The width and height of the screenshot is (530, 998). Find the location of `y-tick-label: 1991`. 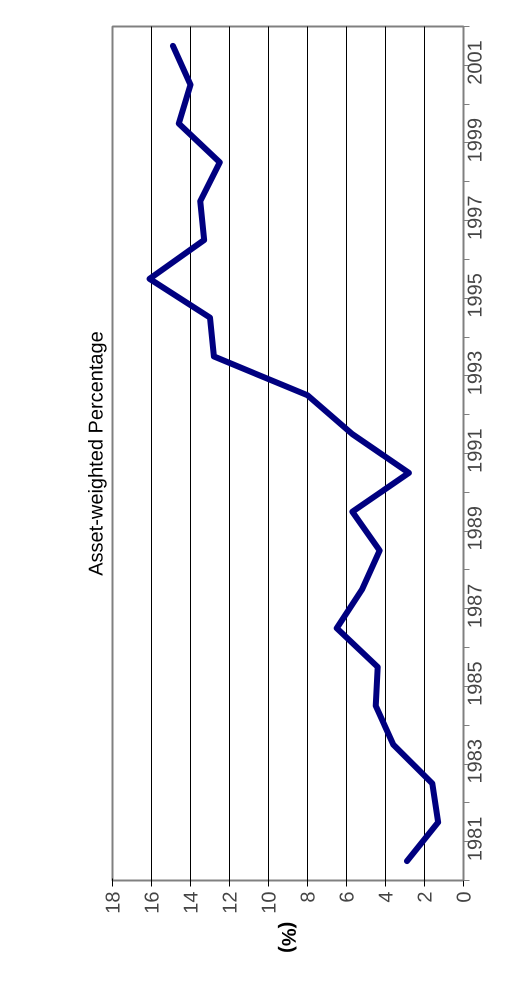

y-tick-label: 1991 is located at coordinates (475, 450).